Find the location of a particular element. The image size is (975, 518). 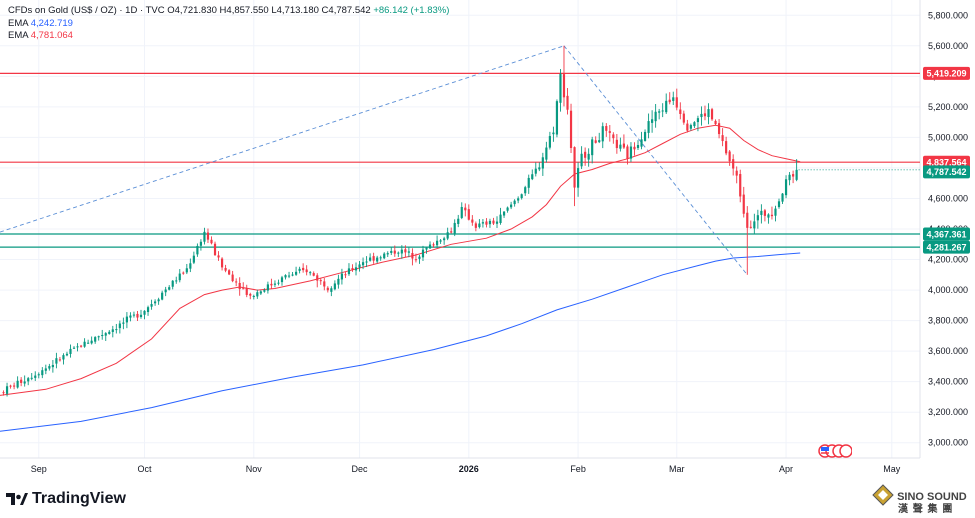

event-flags is located at coordinates (835, 453).